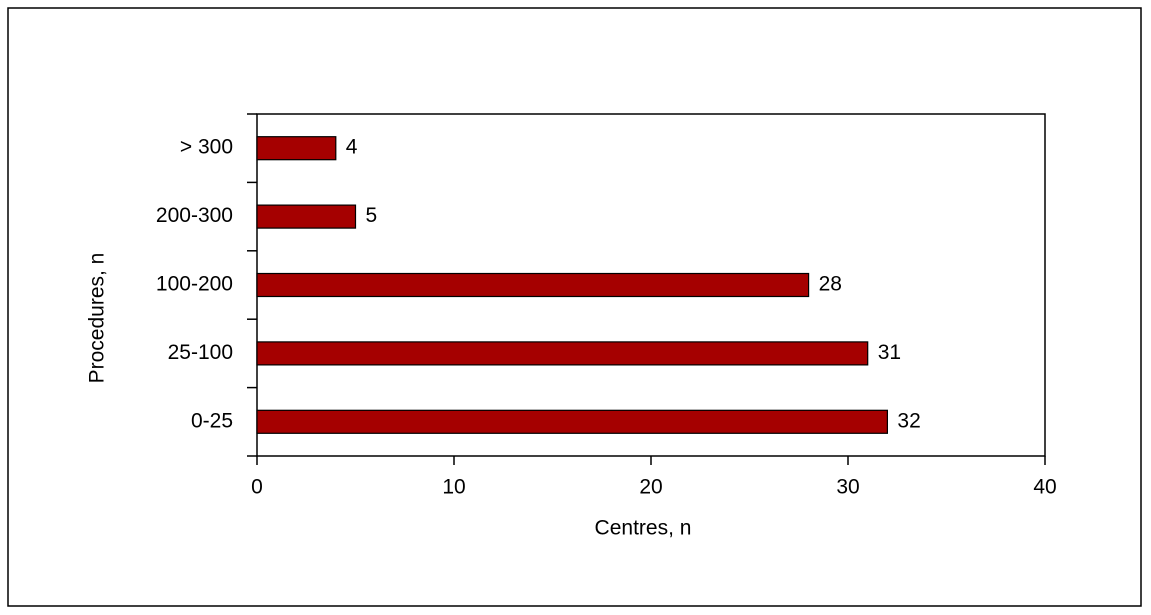 The height and width of the screenshot is (615, 1151). I want to click on data-label: 32, so click(908, 420).